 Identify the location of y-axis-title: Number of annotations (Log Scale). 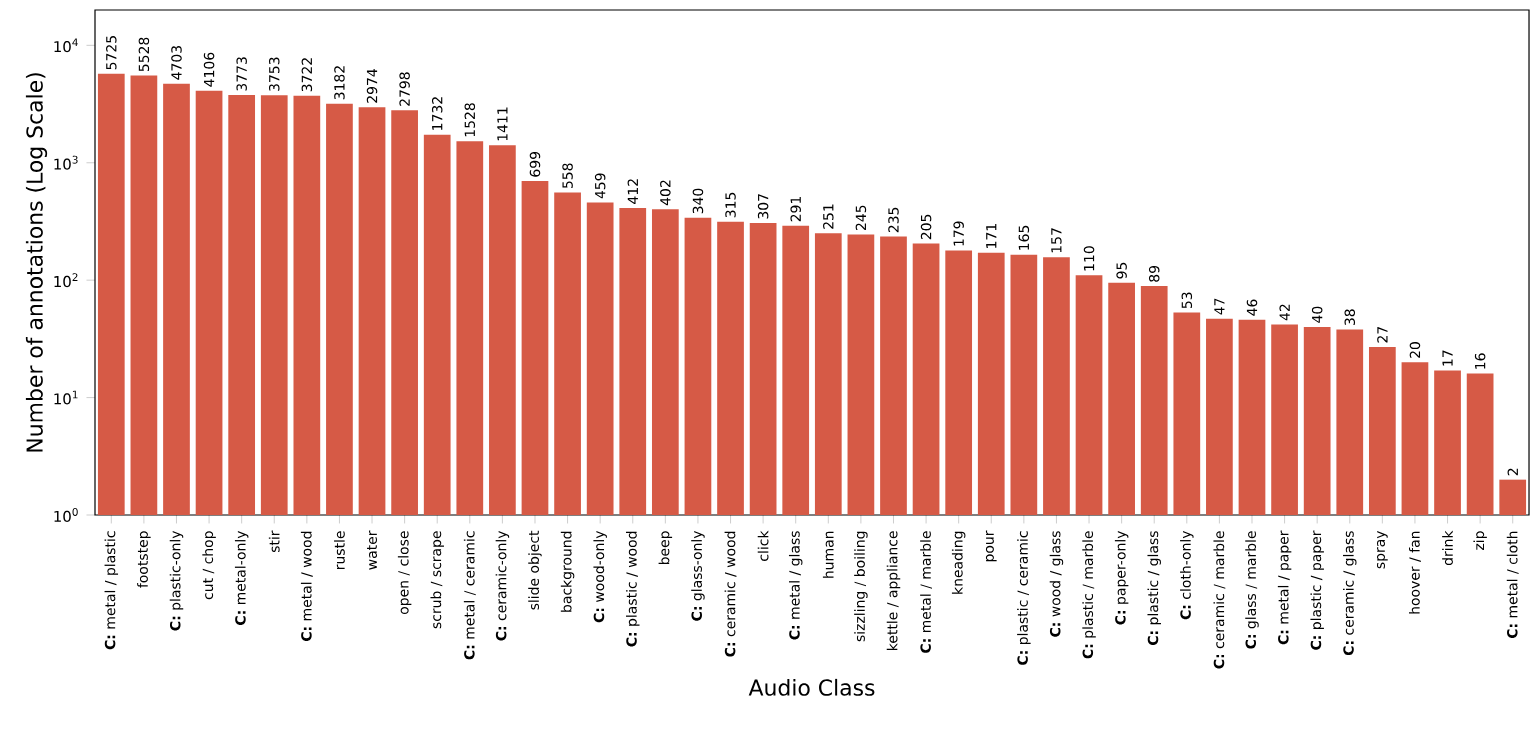
(36, 262).